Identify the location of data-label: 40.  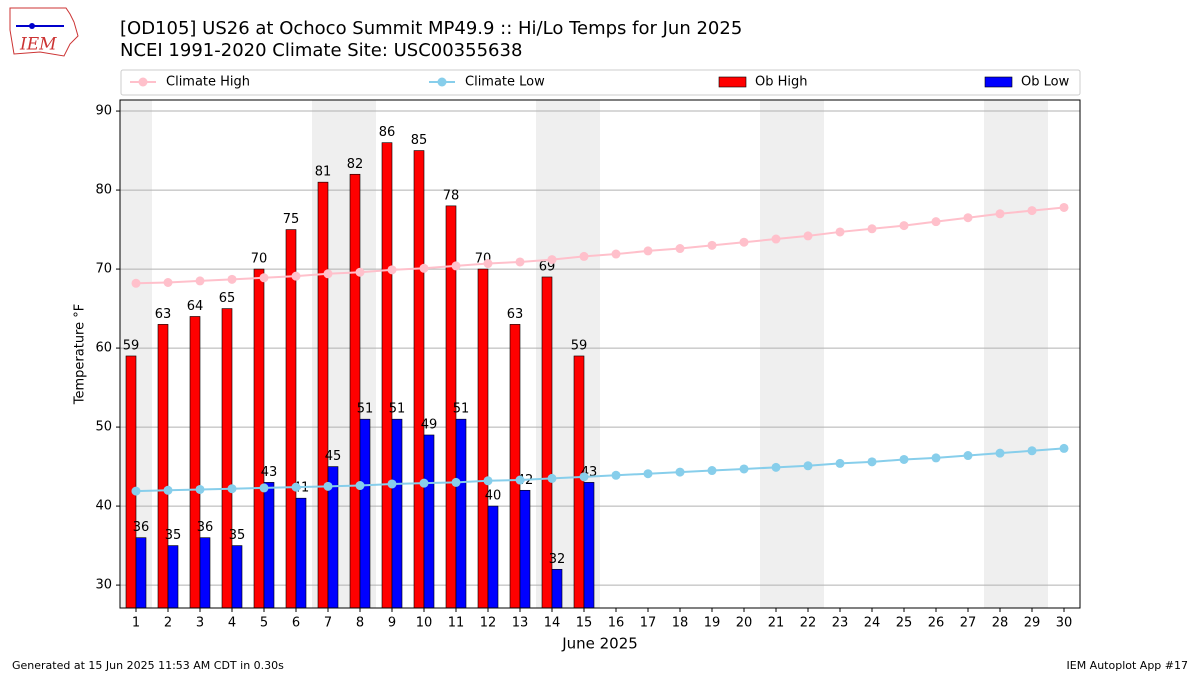
(493, 496).